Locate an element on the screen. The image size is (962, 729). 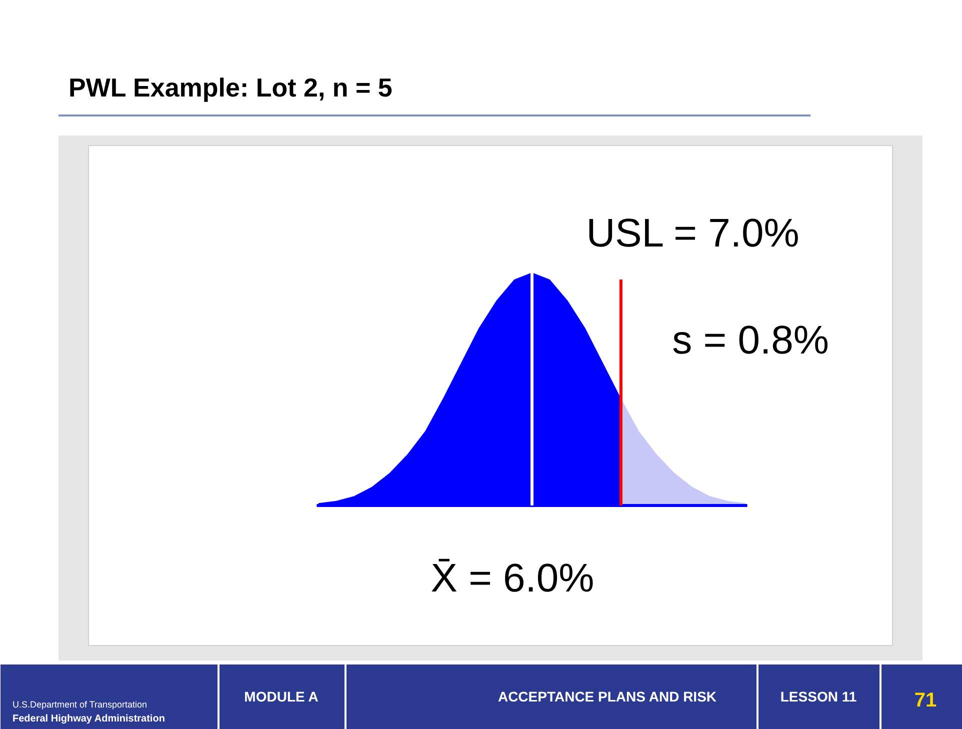
text: USL = 7.0% is located at coordinates (693, 234).